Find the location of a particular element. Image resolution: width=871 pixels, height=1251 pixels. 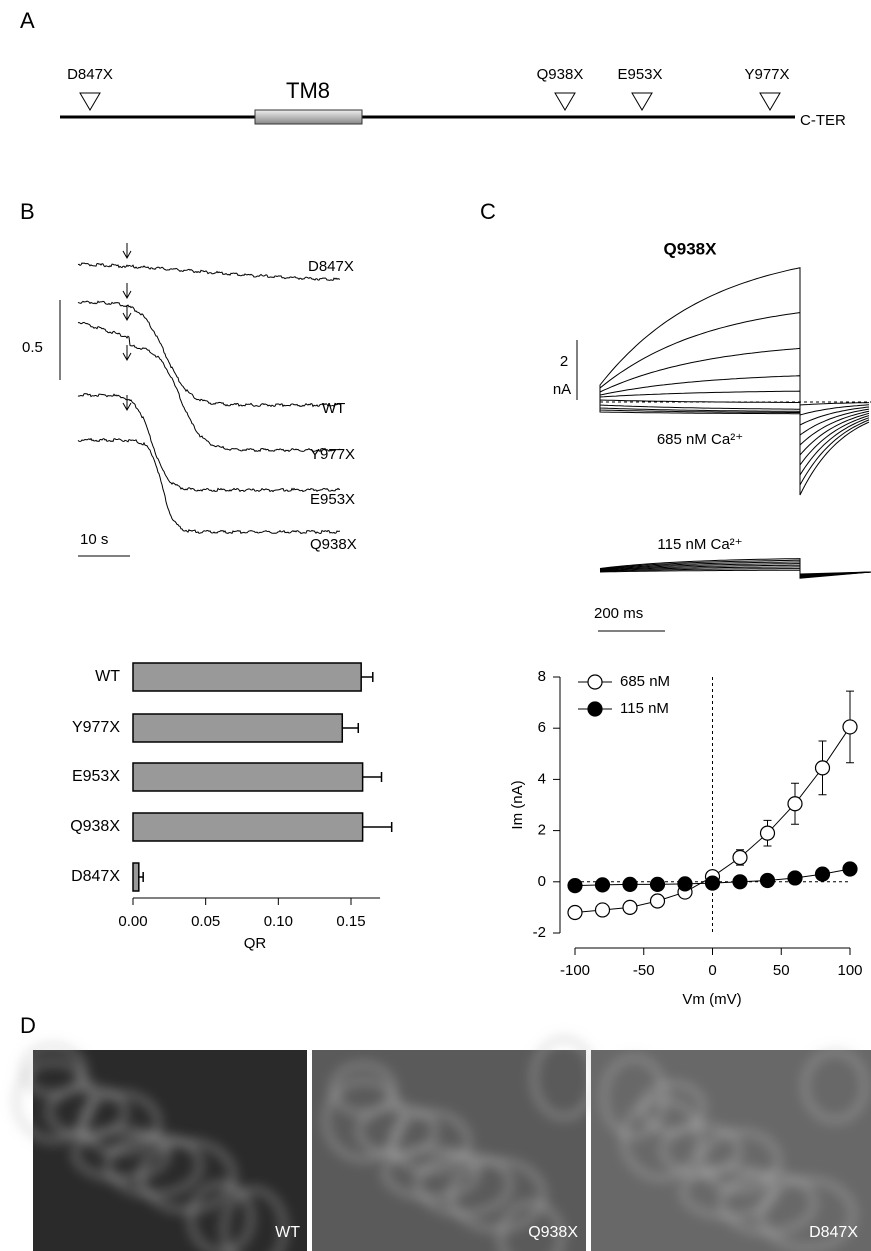

x-tick-label: 0 is located at coordinates (712, 970).